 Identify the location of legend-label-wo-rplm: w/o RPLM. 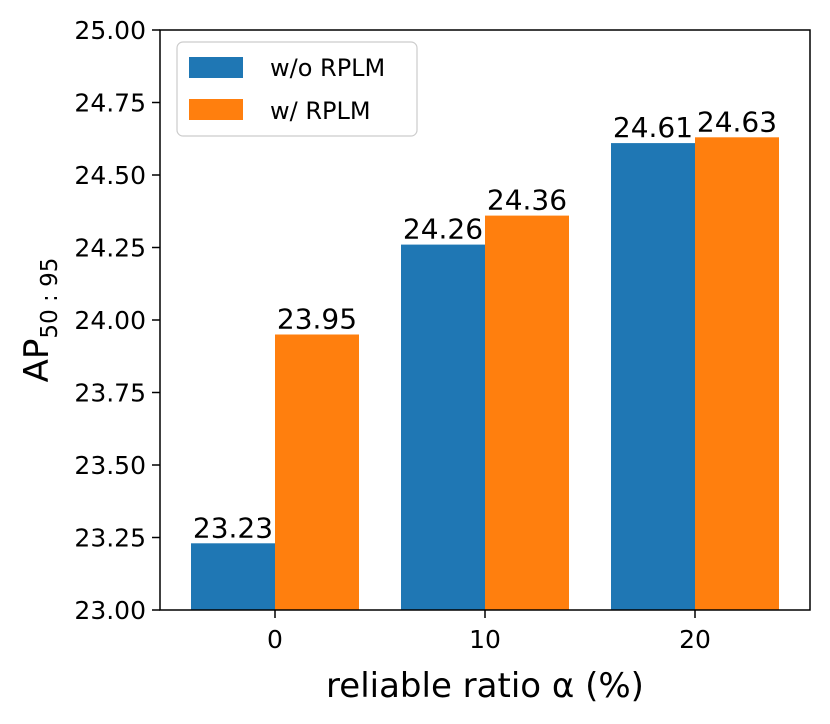
(327, 68).